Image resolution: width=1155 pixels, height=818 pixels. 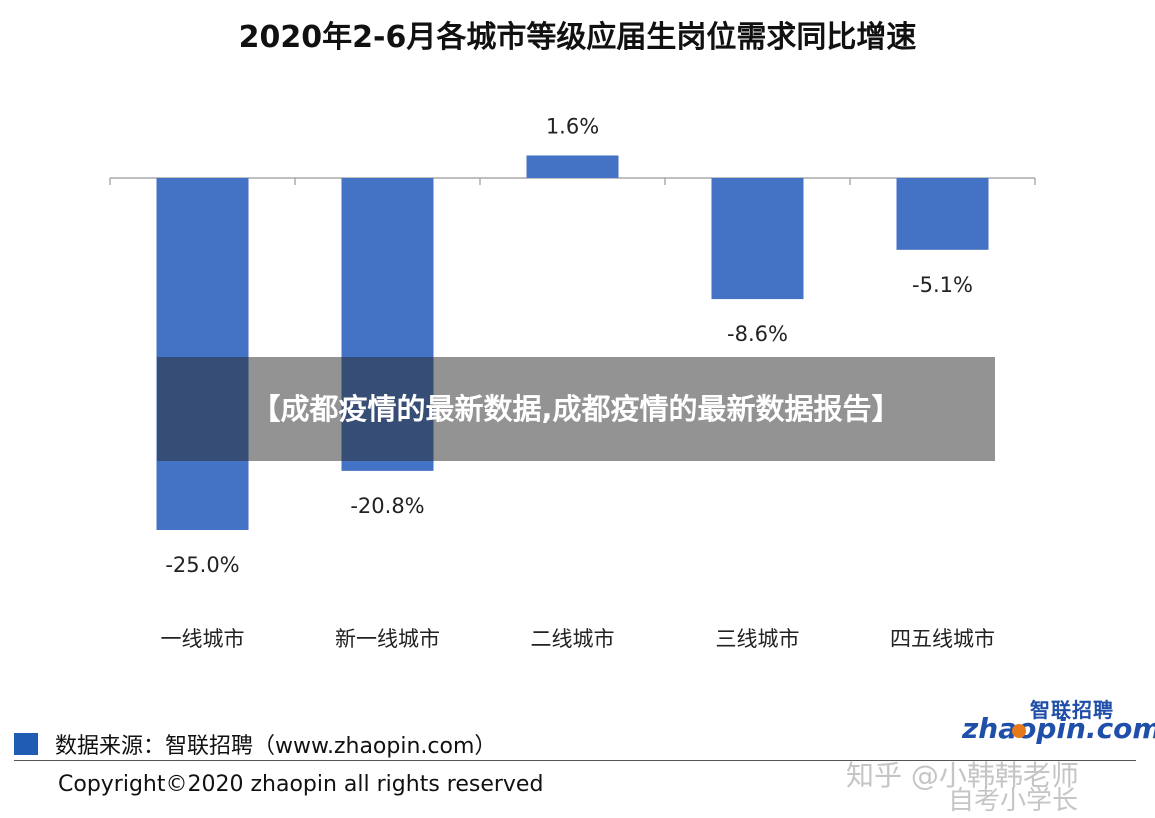 I want to click on overlay-banner: 【成都疫情的最新数据,成都疫情的最新数据报告】, so click(x=576, y=409).